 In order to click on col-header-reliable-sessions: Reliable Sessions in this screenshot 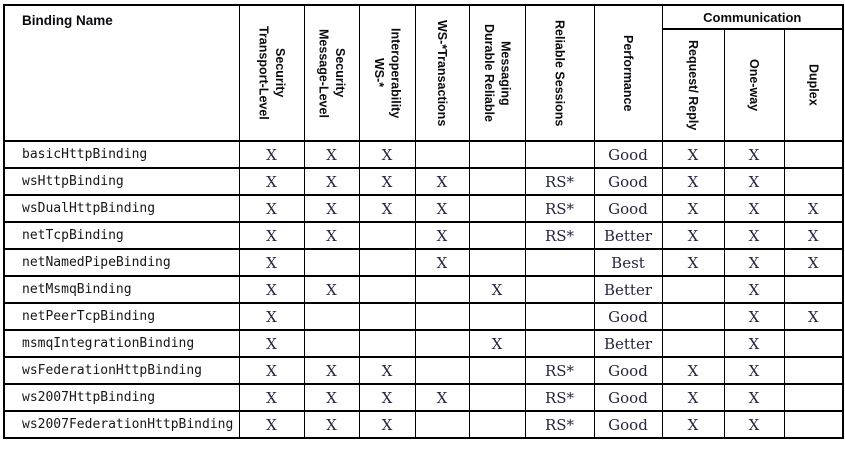, I will do `click(559, 73)`.